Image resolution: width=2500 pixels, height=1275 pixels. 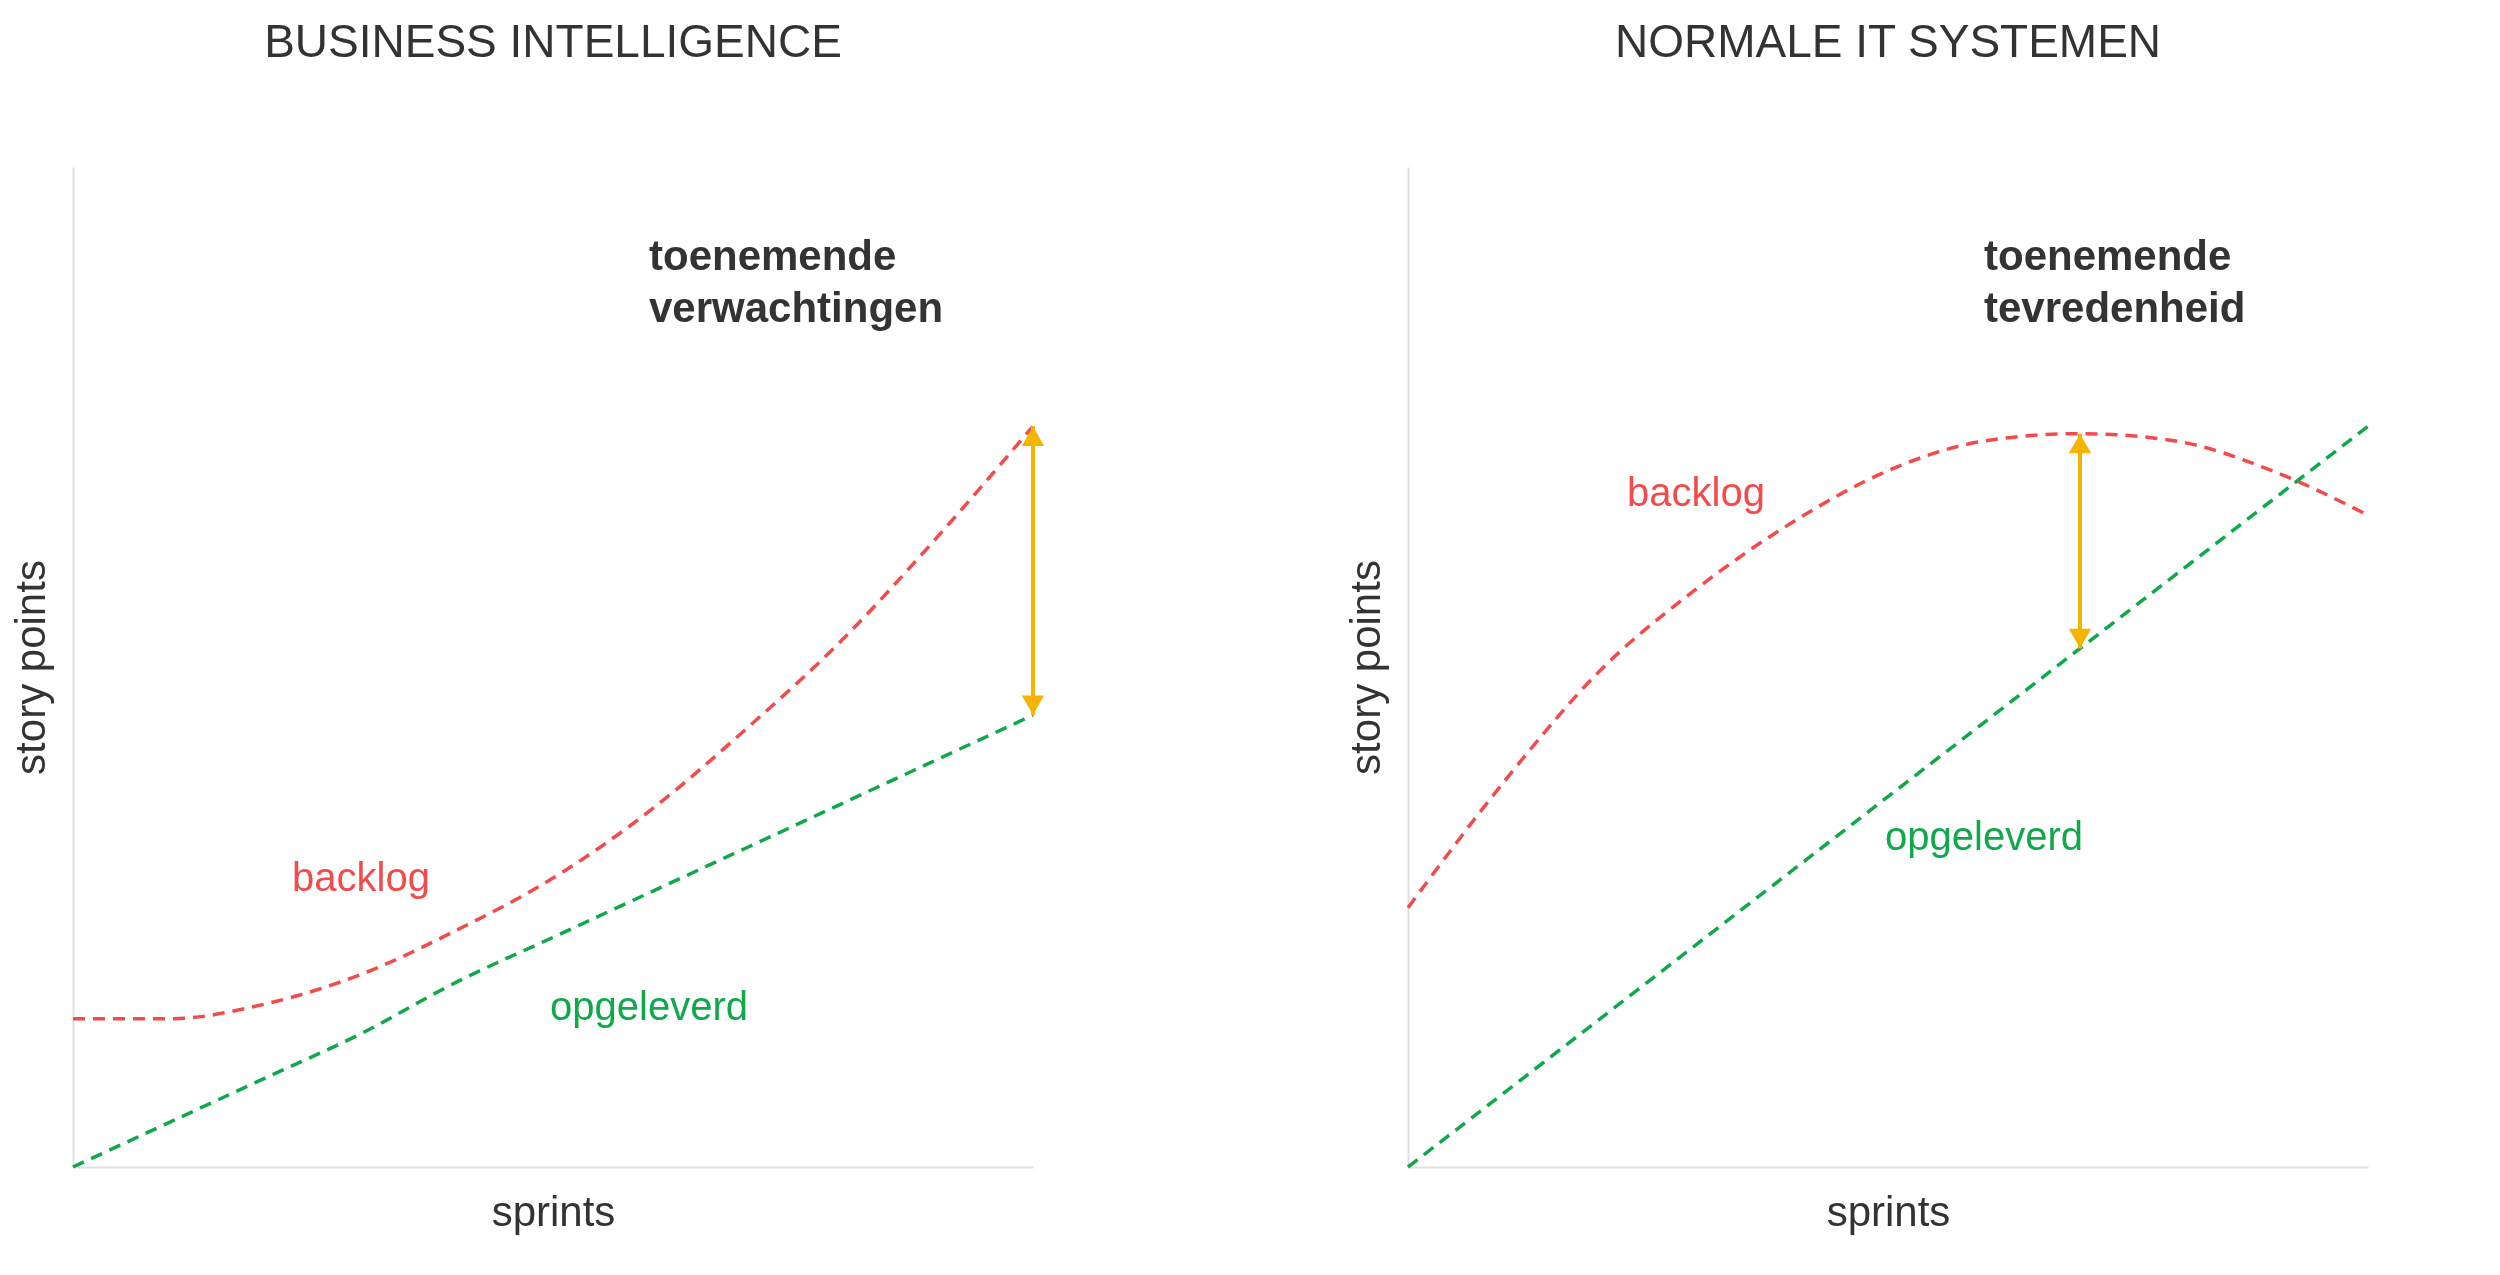 What do you see at coordinates (1888, 41) in the screenshot?
I see `chart-title: NORMALE IT SYSTEMEN` at bounding box center [1888, 41].